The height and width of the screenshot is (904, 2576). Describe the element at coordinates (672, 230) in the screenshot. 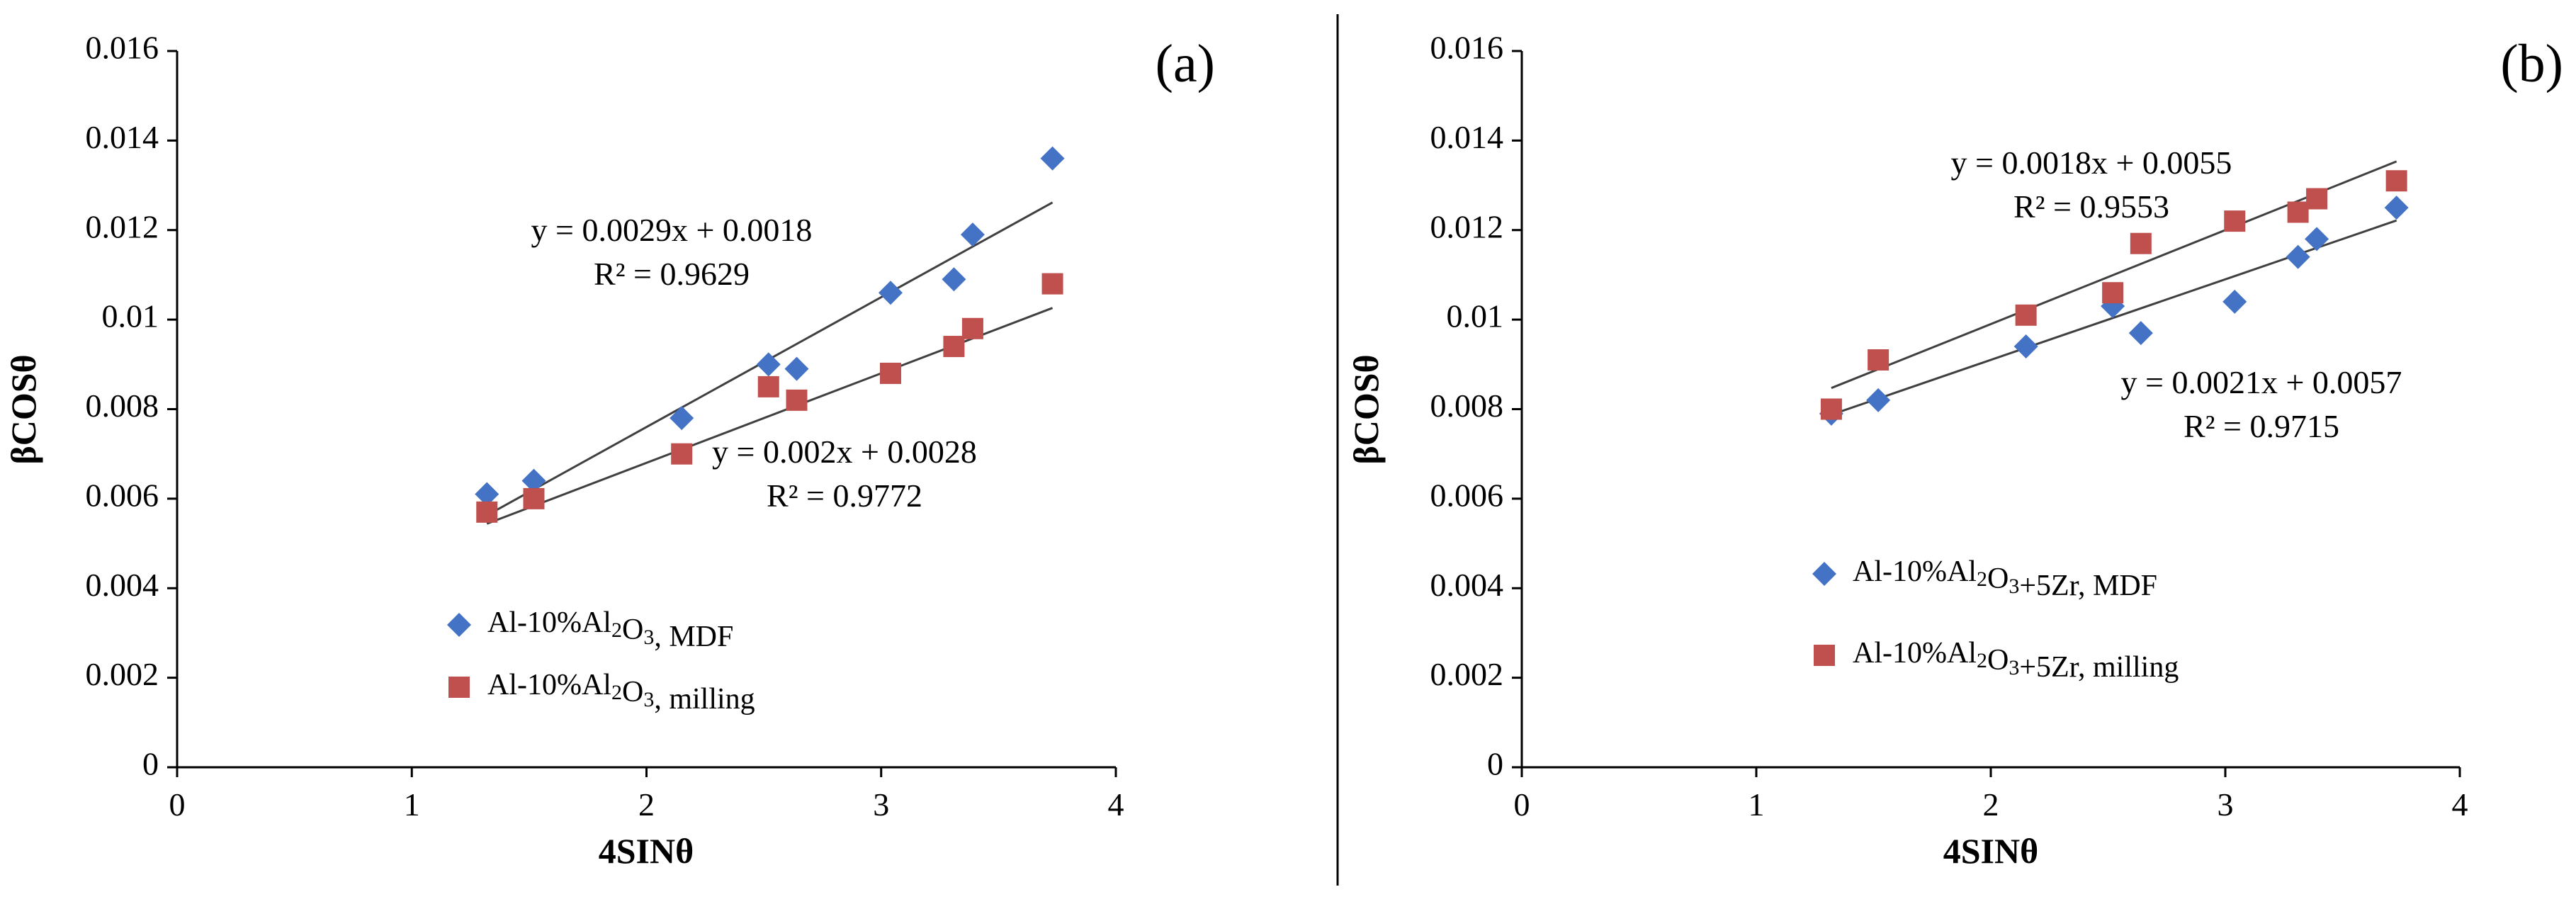

I see `trendline-equation: y = 0.0029x + 0.0018` at that location.